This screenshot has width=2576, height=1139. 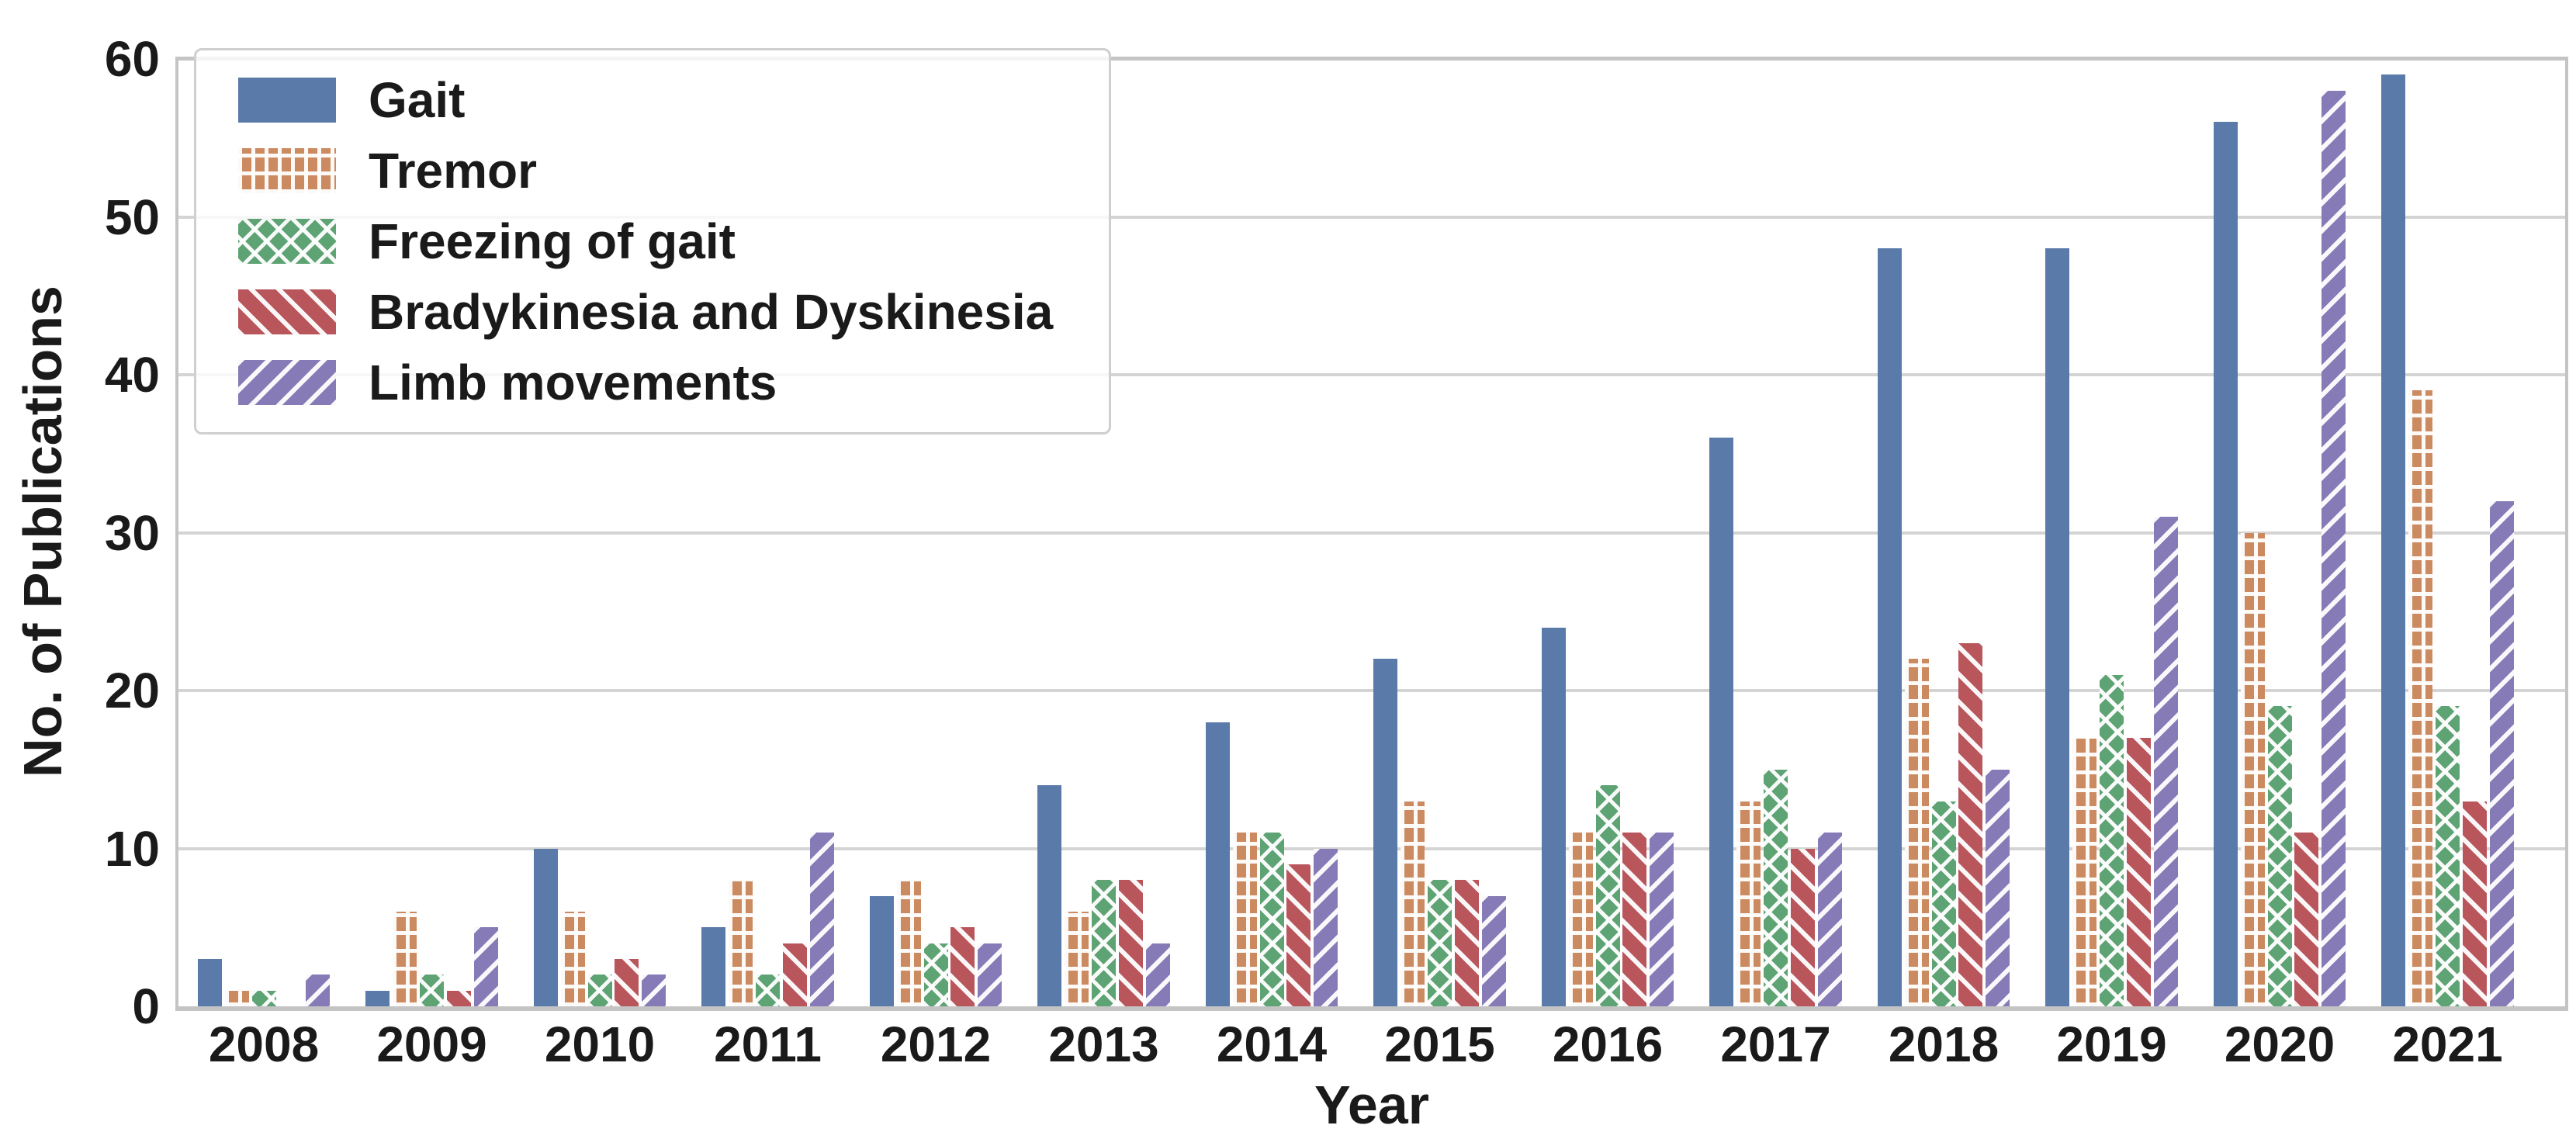 I want to click on bar-limb-movements-2015, so click(x=1493, y=950).